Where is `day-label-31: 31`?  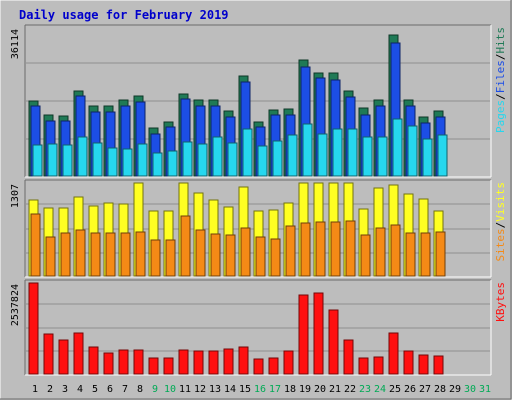
day-label-31: 31 is located at coordinates (485, 389).